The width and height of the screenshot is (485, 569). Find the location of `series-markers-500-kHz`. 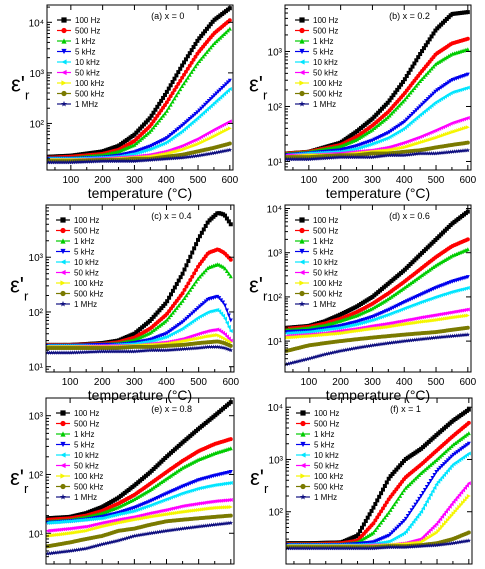

series-markers-500-kHz is located at coordinates (377, 150).